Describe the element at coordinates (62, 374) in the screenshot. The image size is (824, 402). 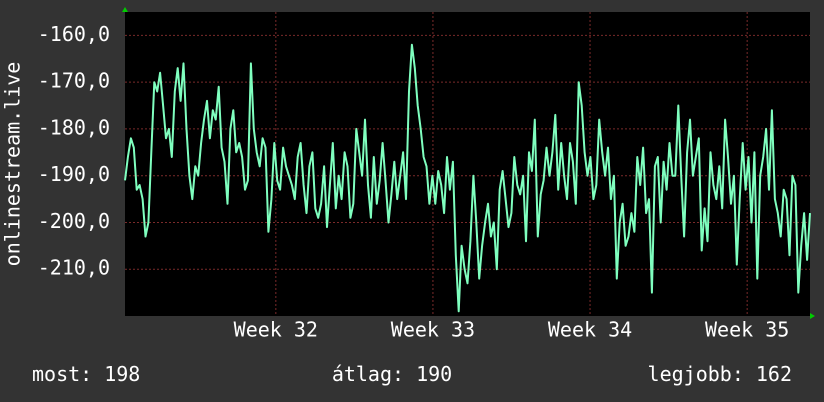
I see `footer-label: most:` at that location.